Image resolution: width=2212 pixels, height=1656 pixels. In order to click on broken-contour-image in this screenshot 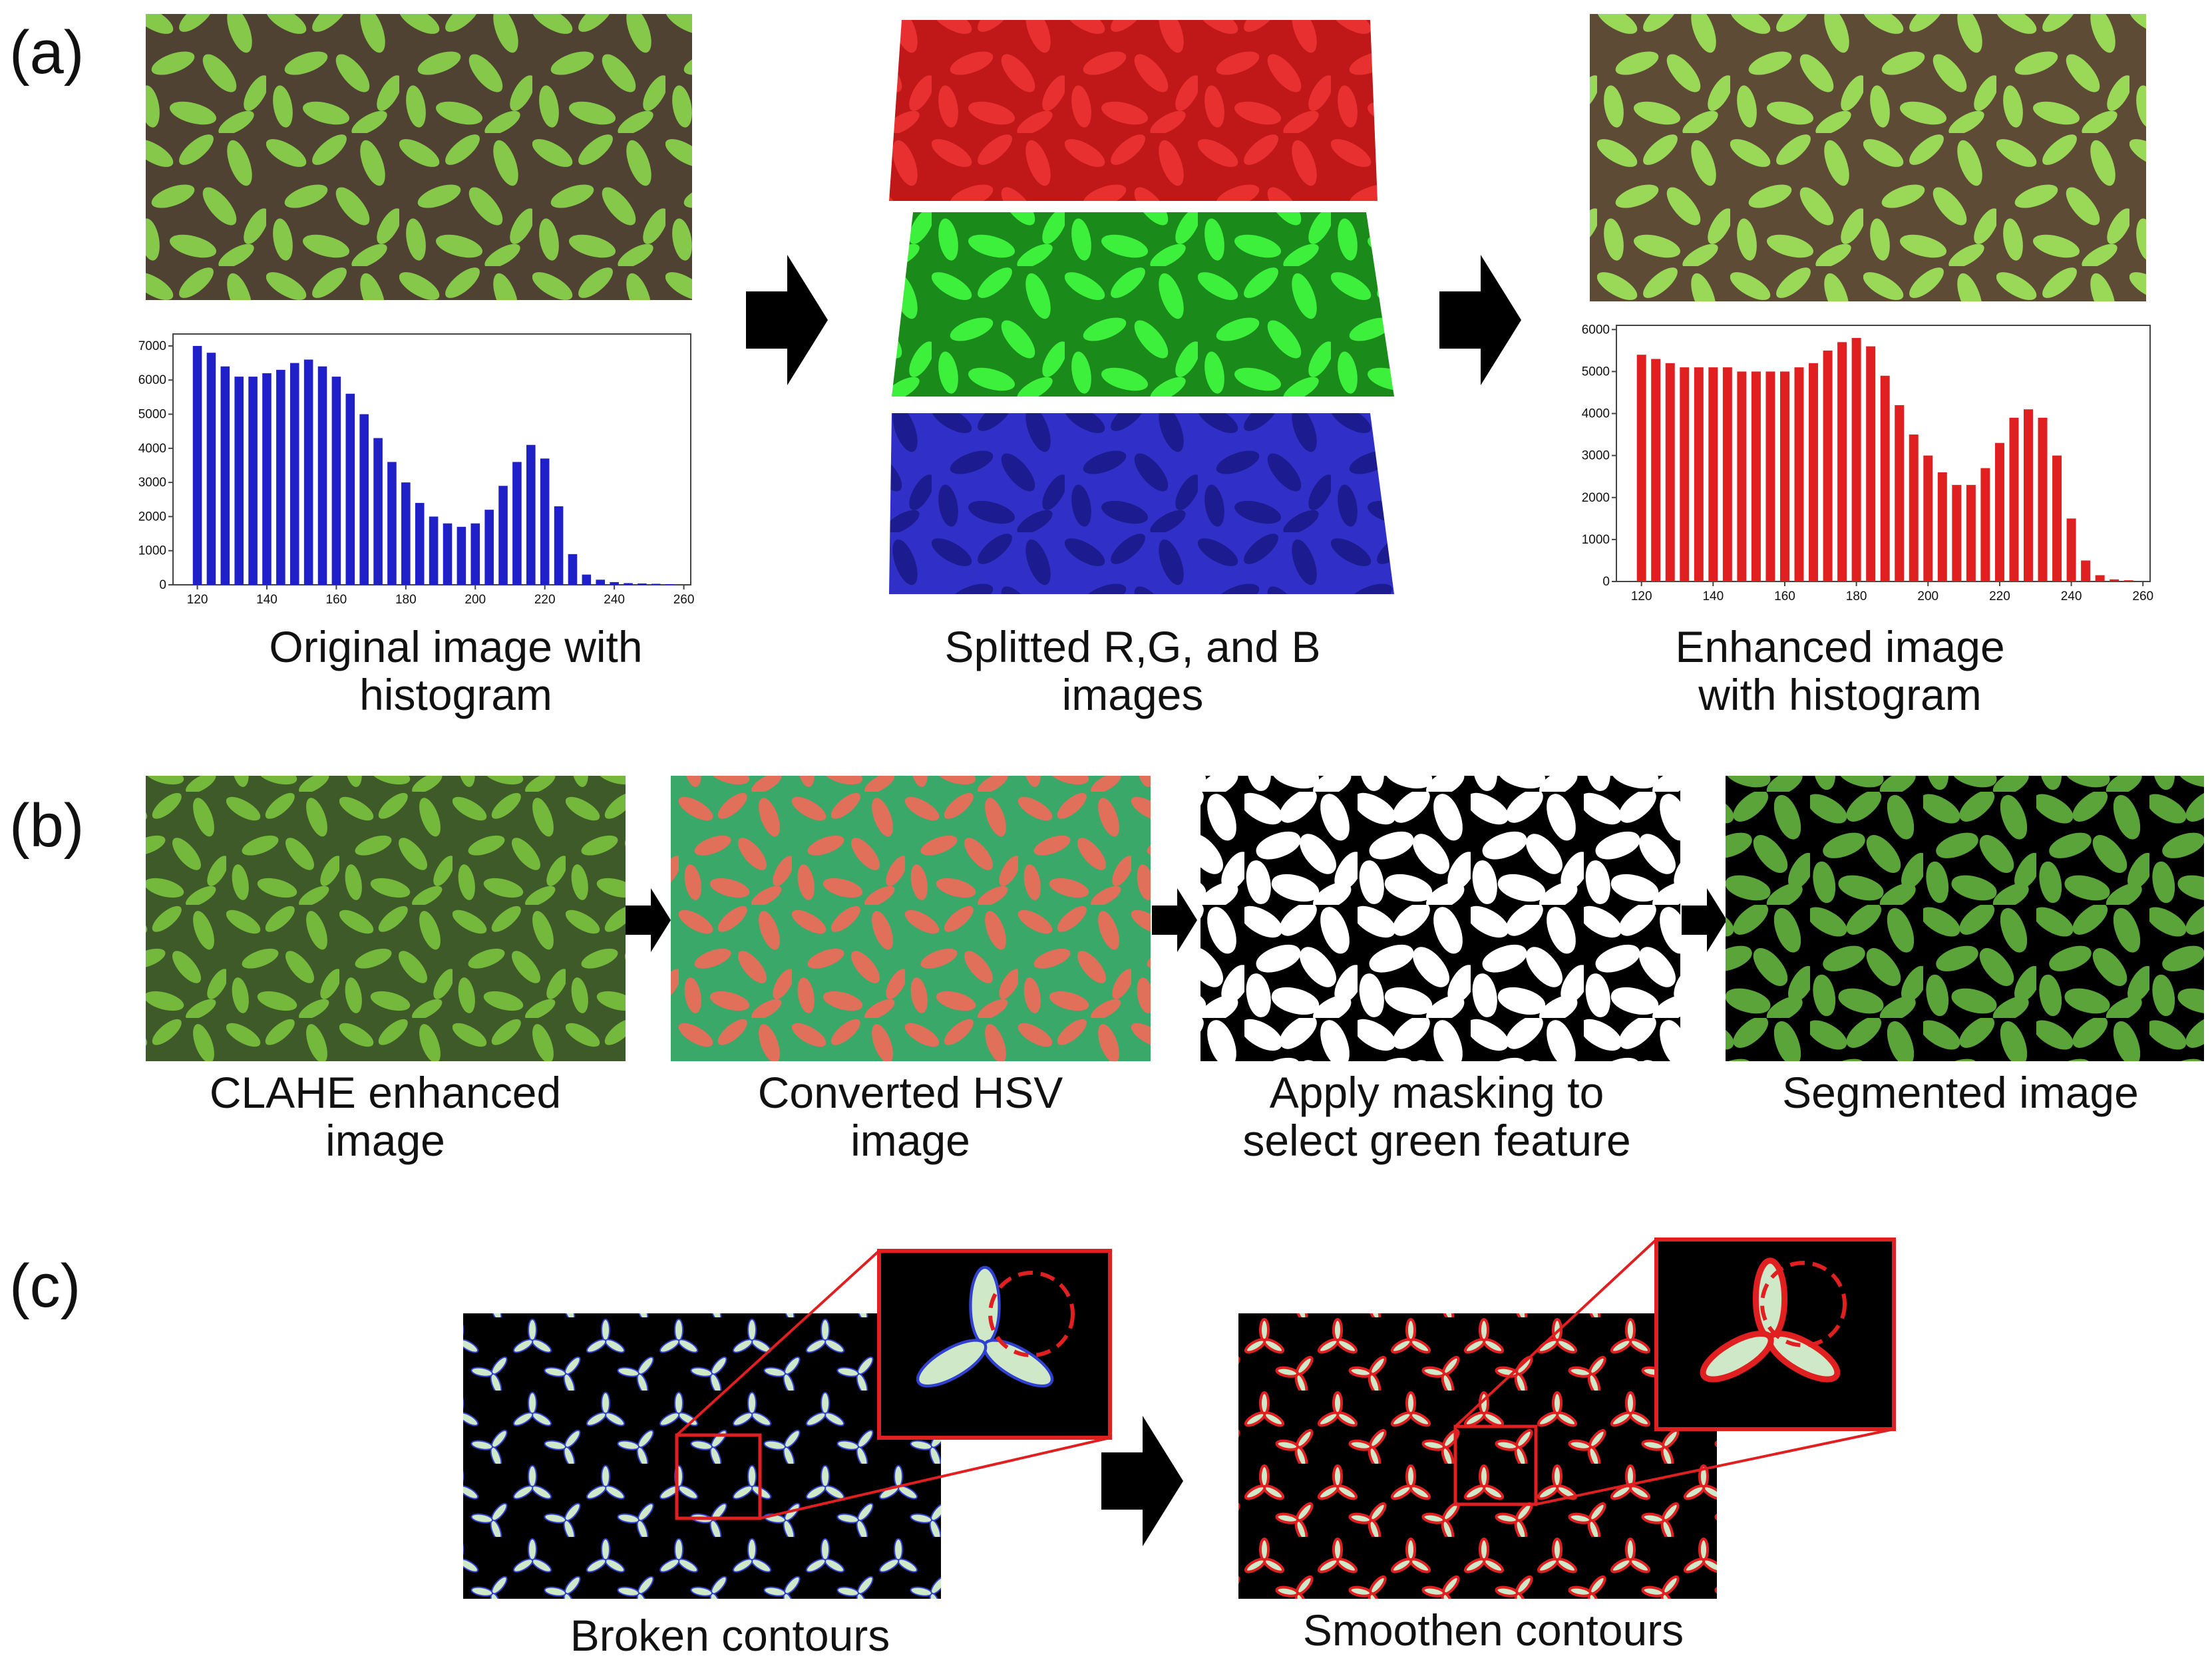, I will do `click(702, 1456)`.